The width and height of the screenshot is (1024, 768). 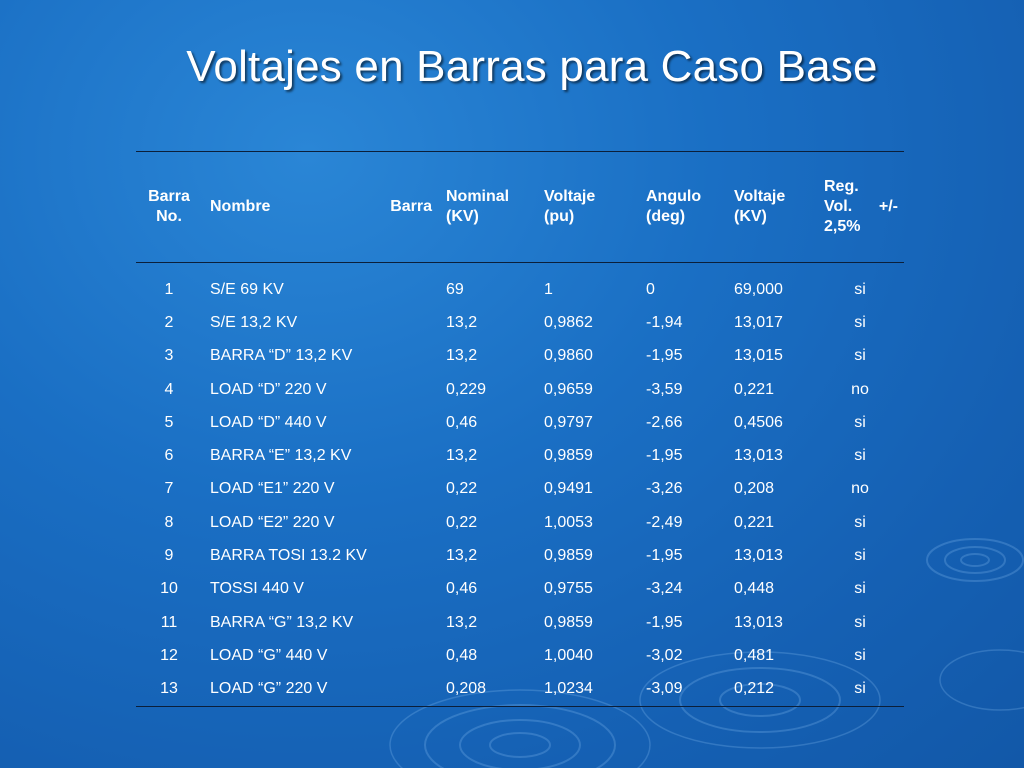 I want to click on cell-voltaje-kv: 0,212, so click(x=754, y=689).